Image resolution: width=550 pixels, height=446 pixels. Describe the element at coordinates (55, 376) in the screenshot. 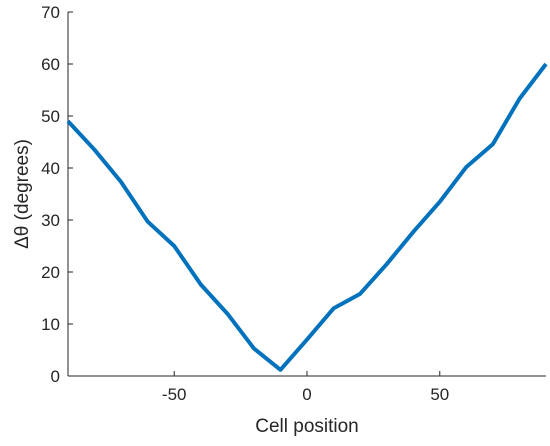

I see `y-tick-label: 0` at that location.